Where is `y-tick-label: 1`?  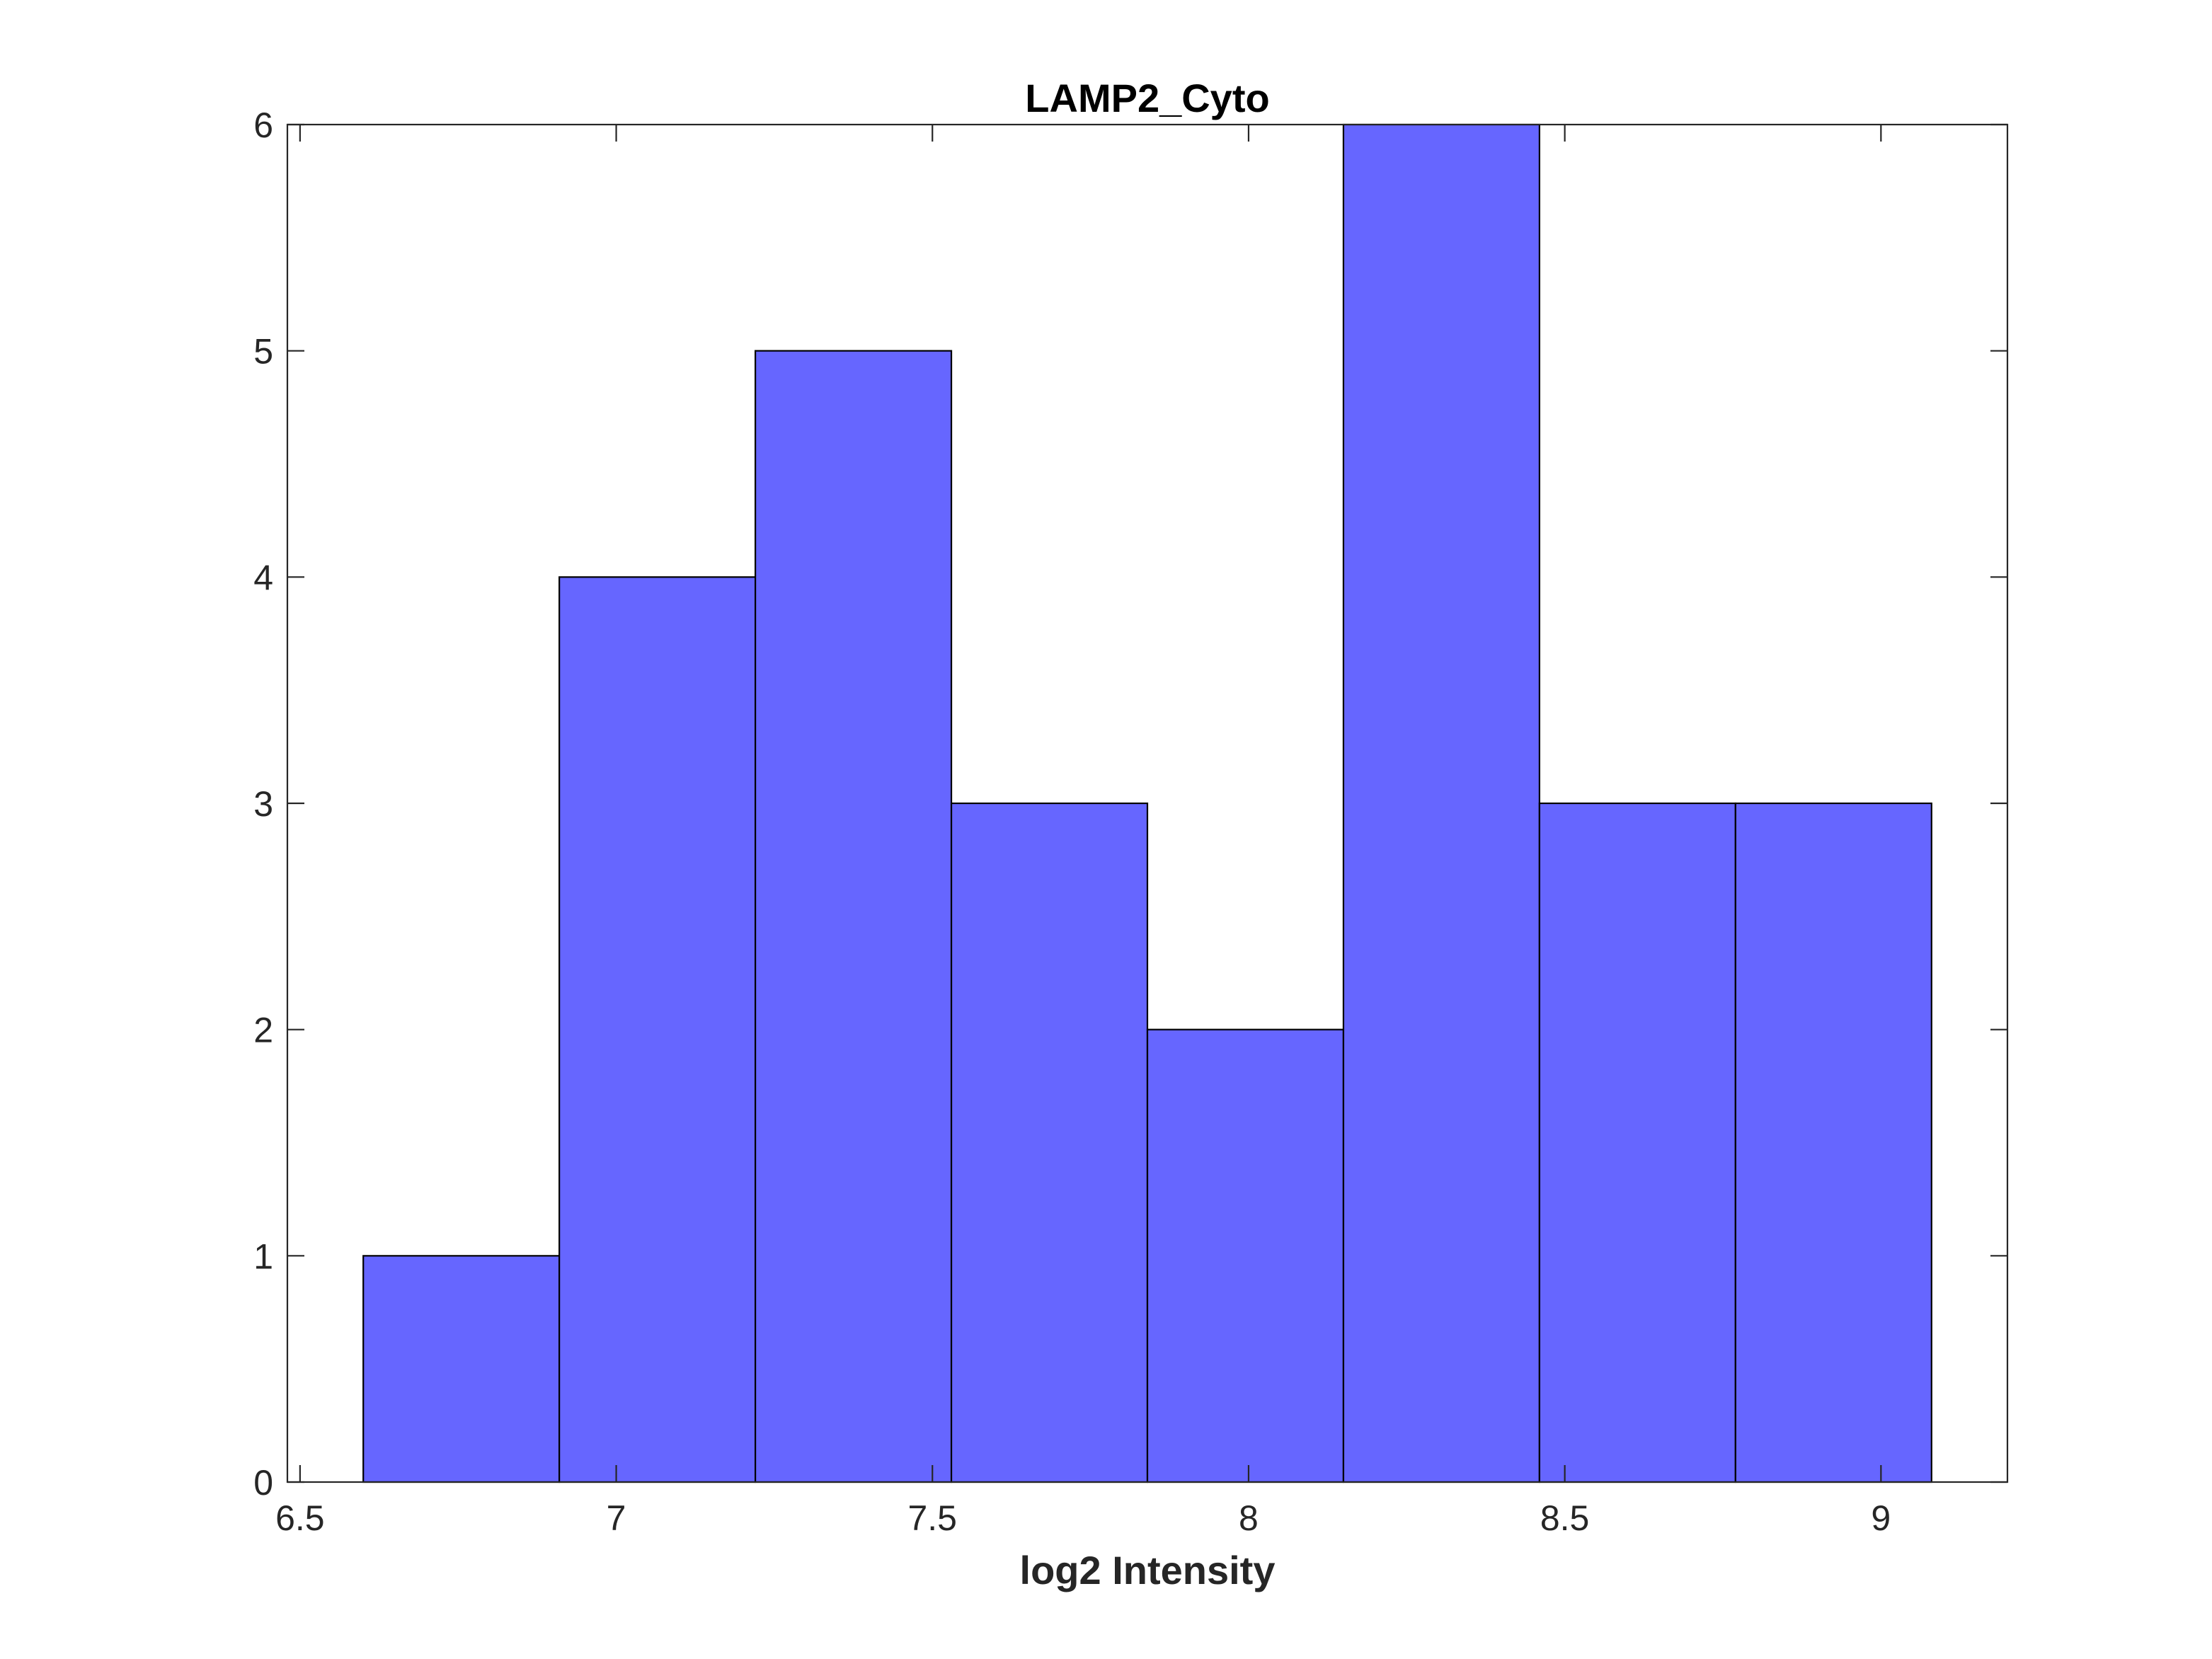 y-tick-label: 1 is located at coordinates (263, 1256).